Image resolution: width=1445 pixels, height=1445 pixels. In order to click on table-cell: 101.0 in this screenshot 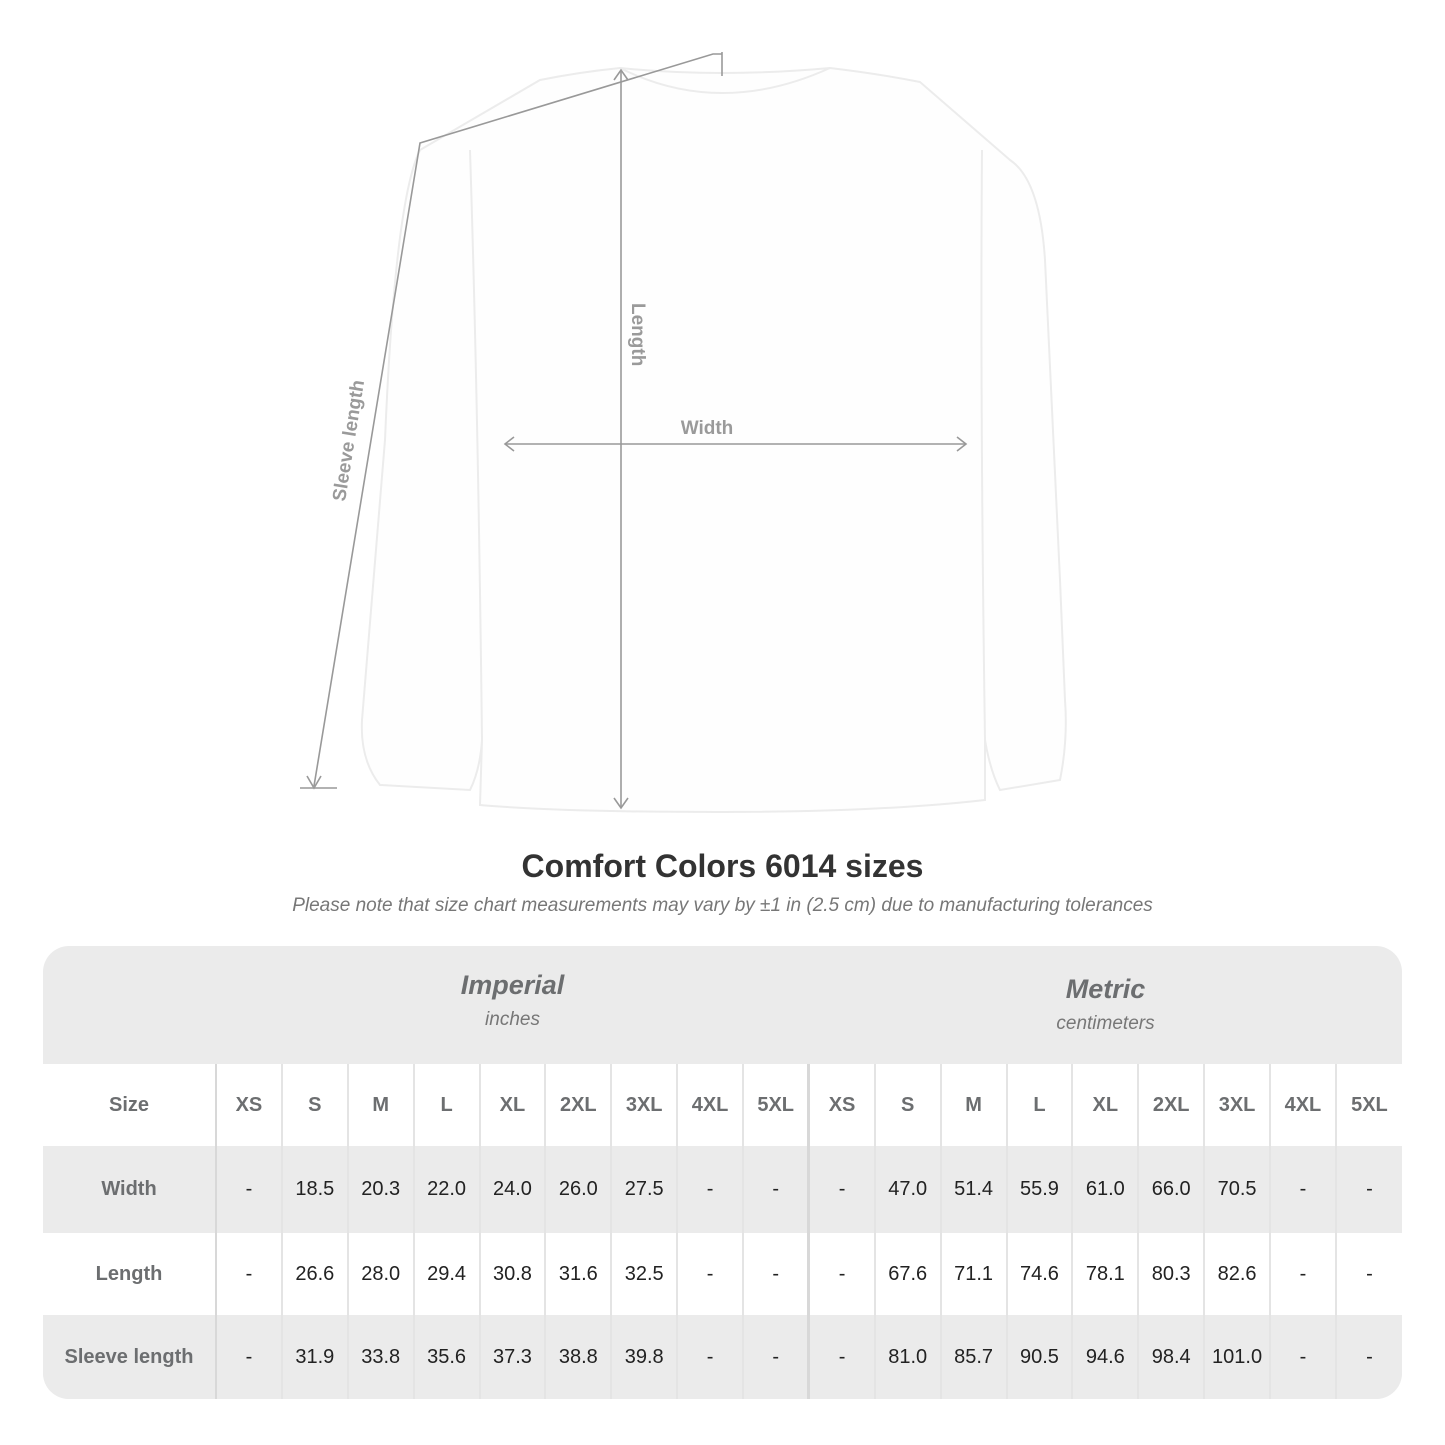, I will do `click(1236, 1357)`.